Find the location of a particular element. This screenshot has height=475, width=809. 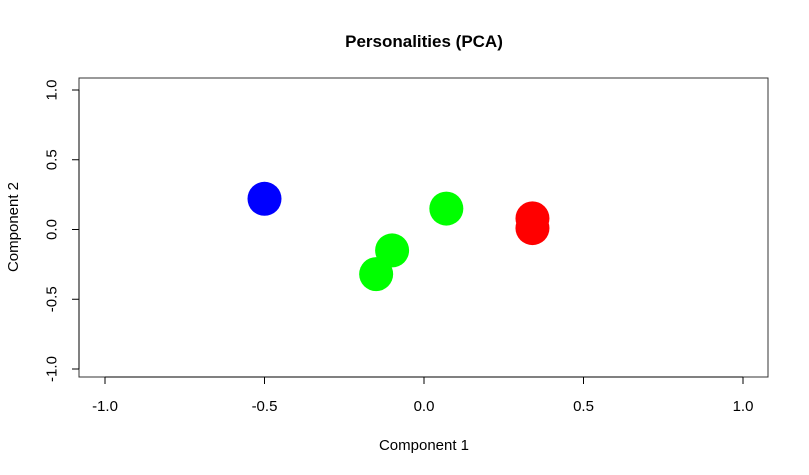

x-tick-label: 0.0 is located at coordinates (424, 406).